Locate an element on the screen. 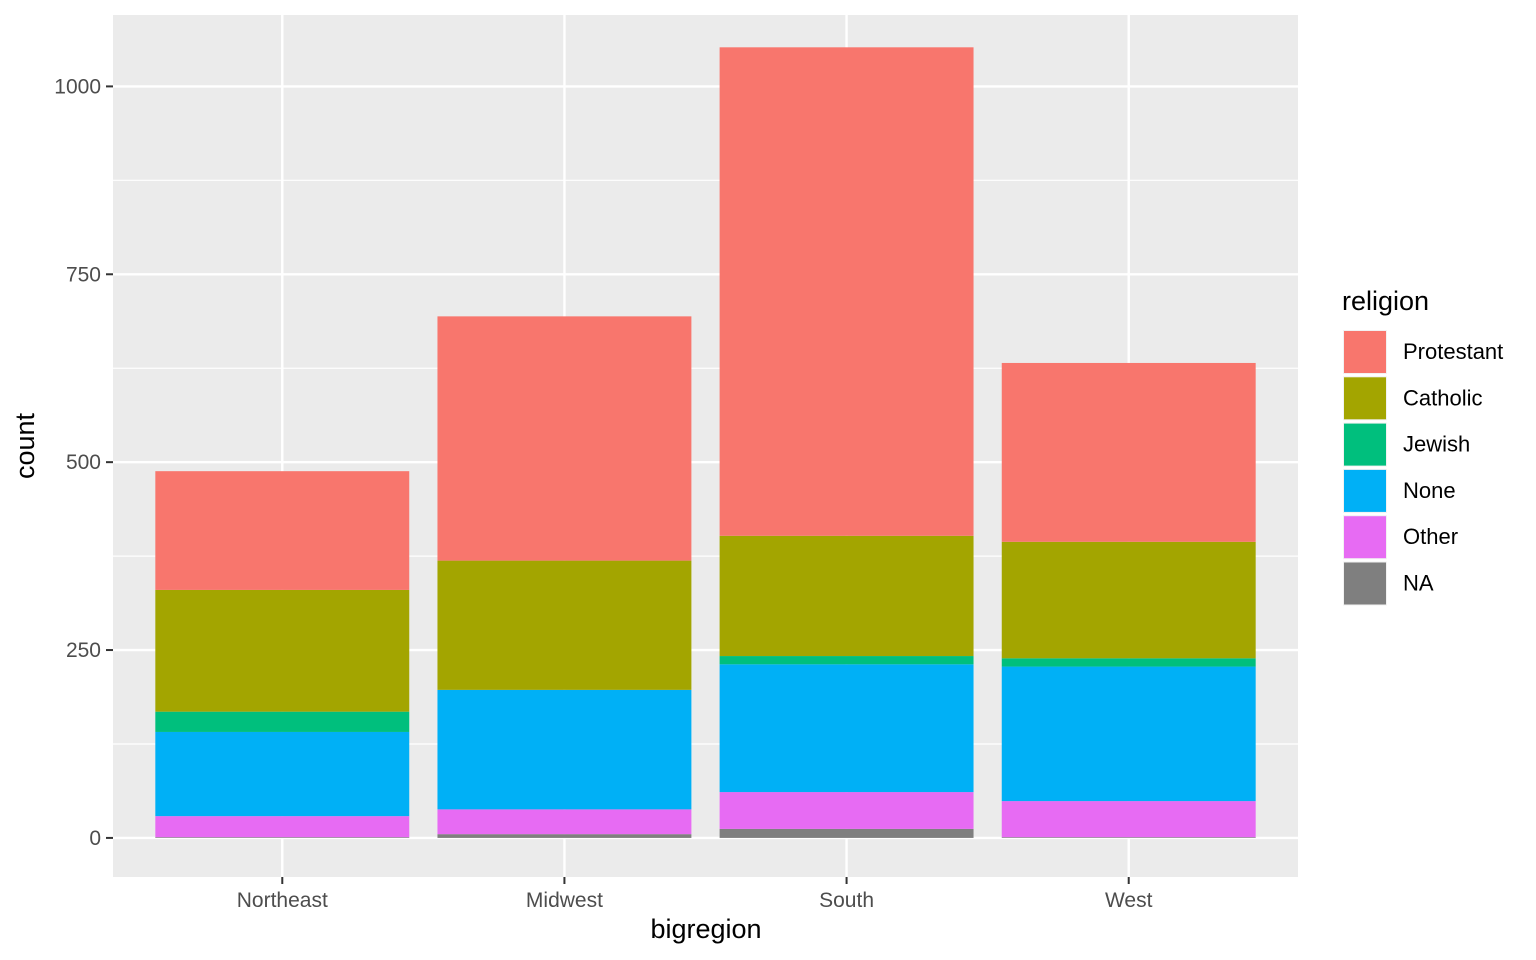 The width and height of the screenshot is (1536, 960). bar-segment-northeast-protestant is located at coordinates (282, 530).